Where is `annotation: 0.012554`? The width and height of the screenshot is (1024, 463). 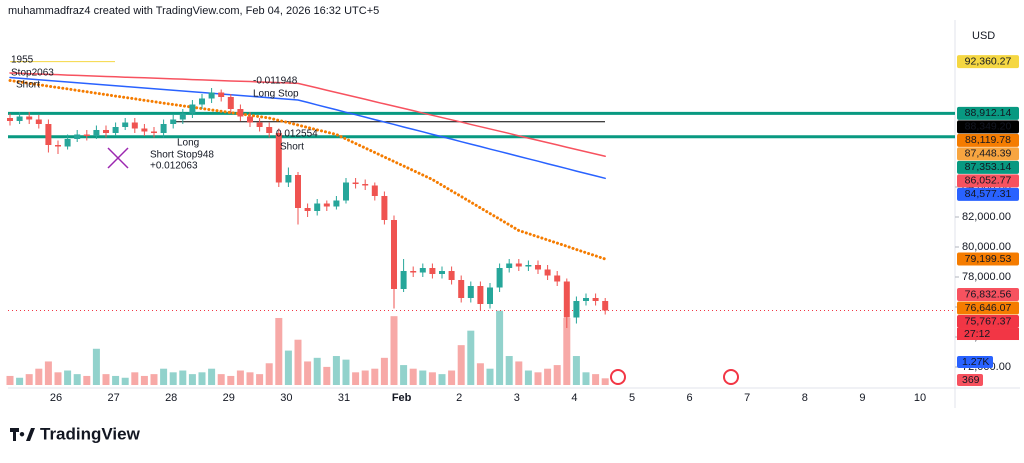 annotation: 0.012554 is located at coordinates (297, 134).